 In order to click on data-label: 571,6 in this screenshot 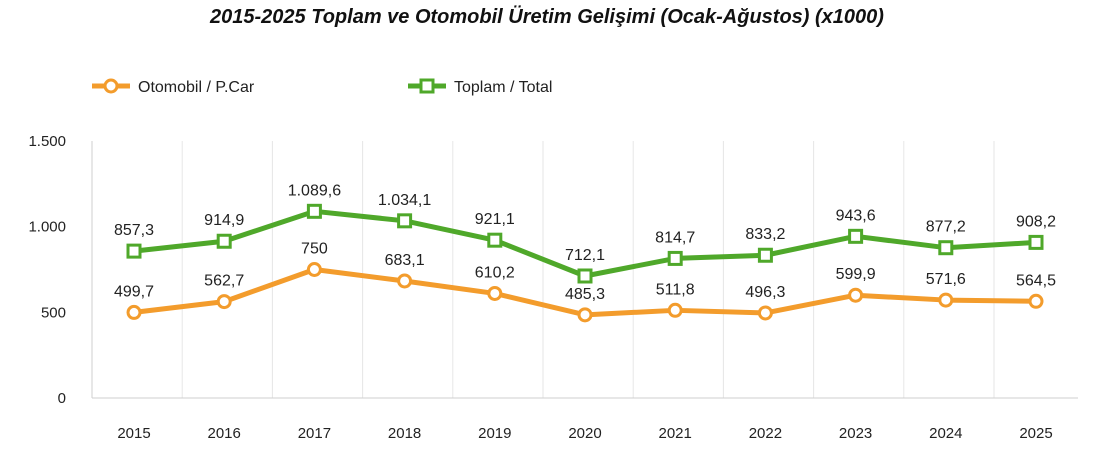, I will do `click(946, 279)`.